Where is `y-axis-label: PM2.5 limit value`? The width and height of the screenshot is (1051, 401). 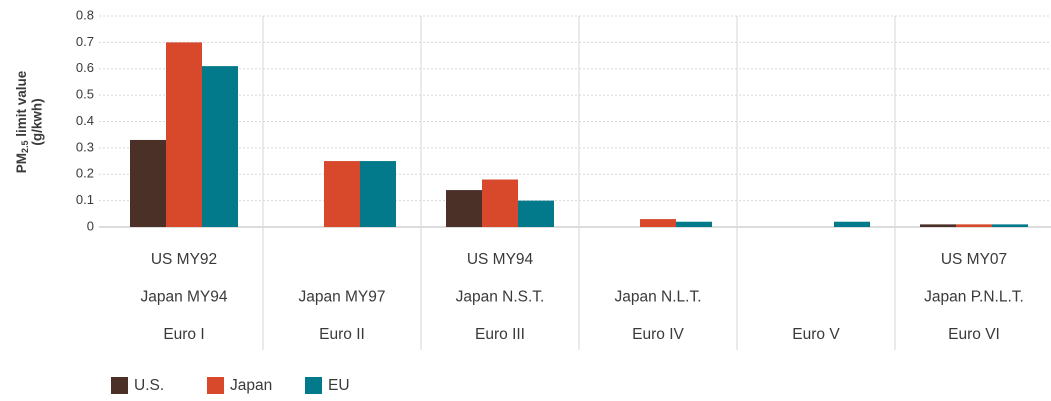 y-axis-label: PM2.5 limit value is located at coordinates (22, 121).